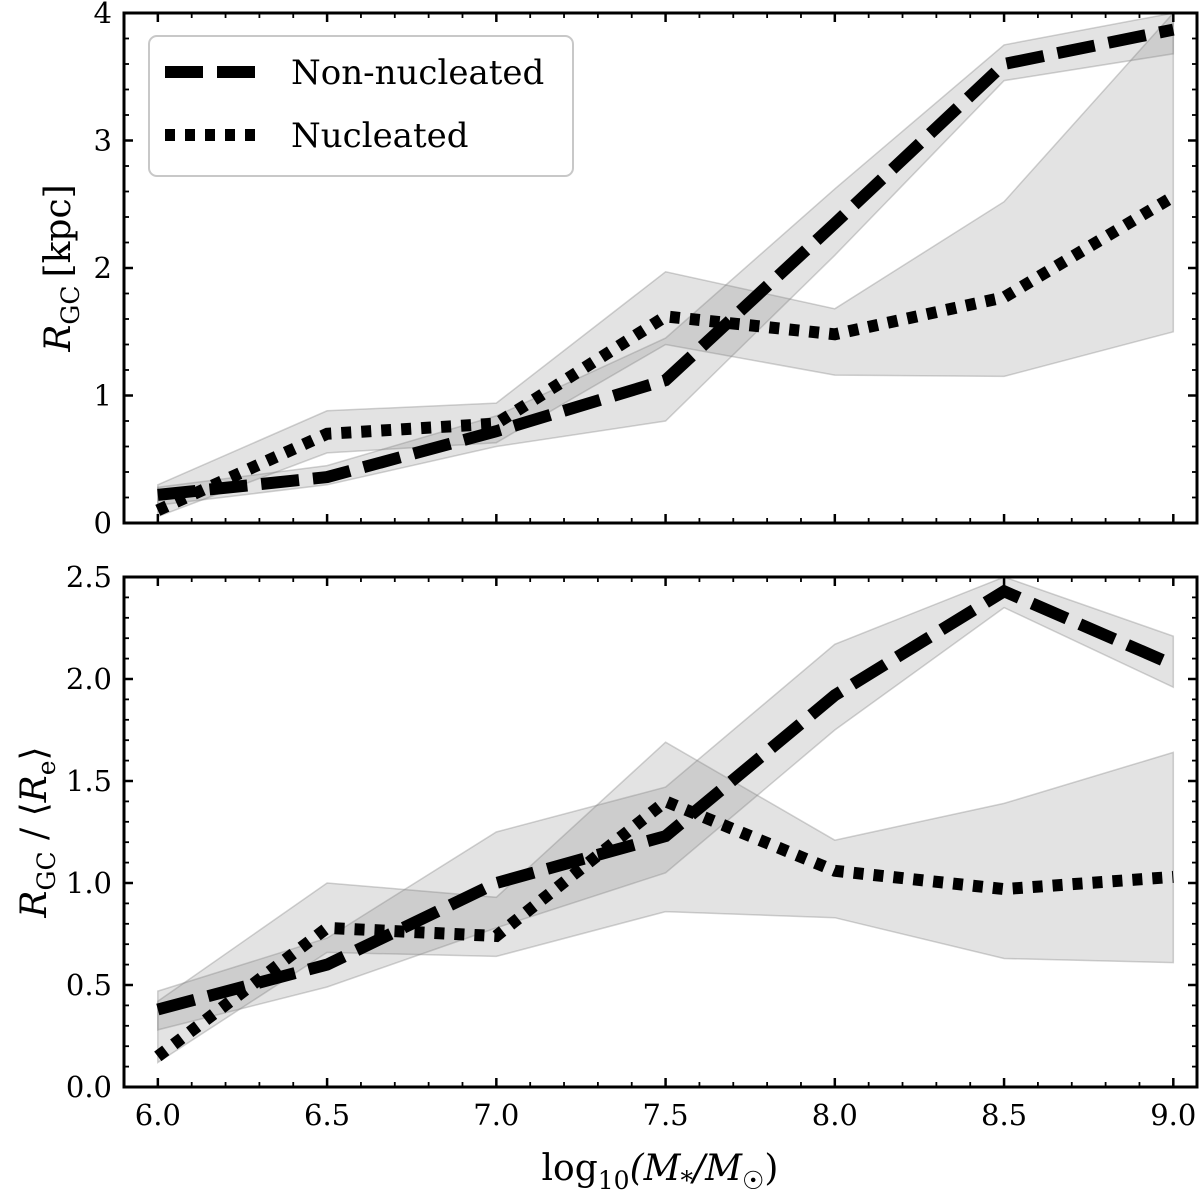 The width and height of the screenshot is (1200, 1202). What do you see at coordinates (1173, 1115) in the screenshot?
I see `bottom-xtick-label: 9.0` at bounding box center [1173, 1115].